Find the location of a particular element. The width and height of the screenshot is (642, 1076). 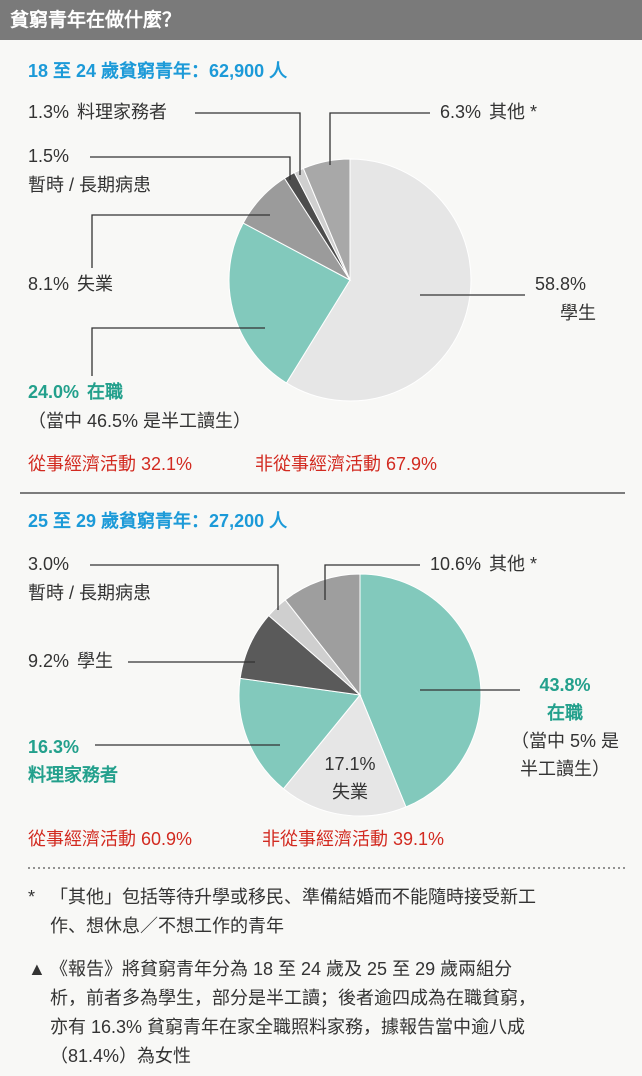

slice-label: 24.0% 在職 is located at coordinates (75, 391).